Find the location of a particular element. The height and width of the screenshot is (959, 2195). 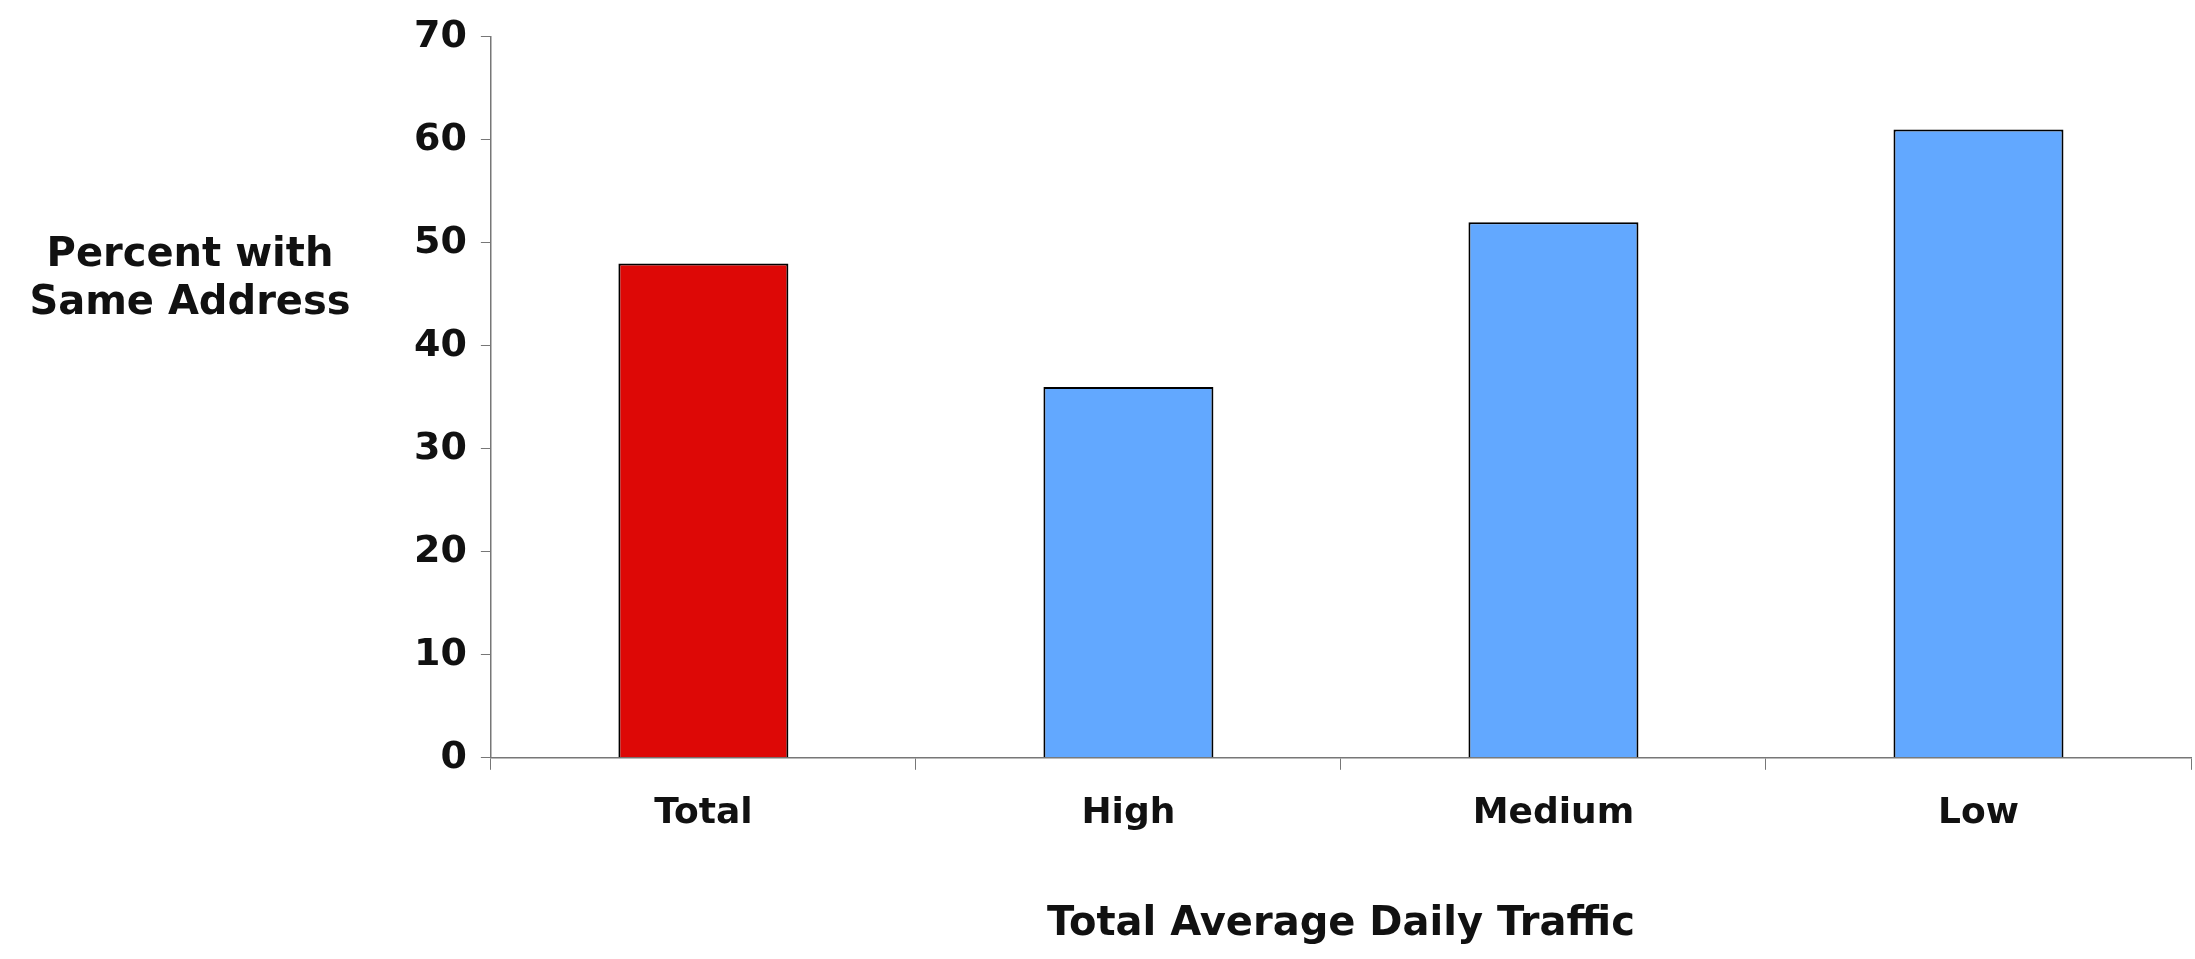

y-tick-label: 50 is located at coordinates (440, 239).